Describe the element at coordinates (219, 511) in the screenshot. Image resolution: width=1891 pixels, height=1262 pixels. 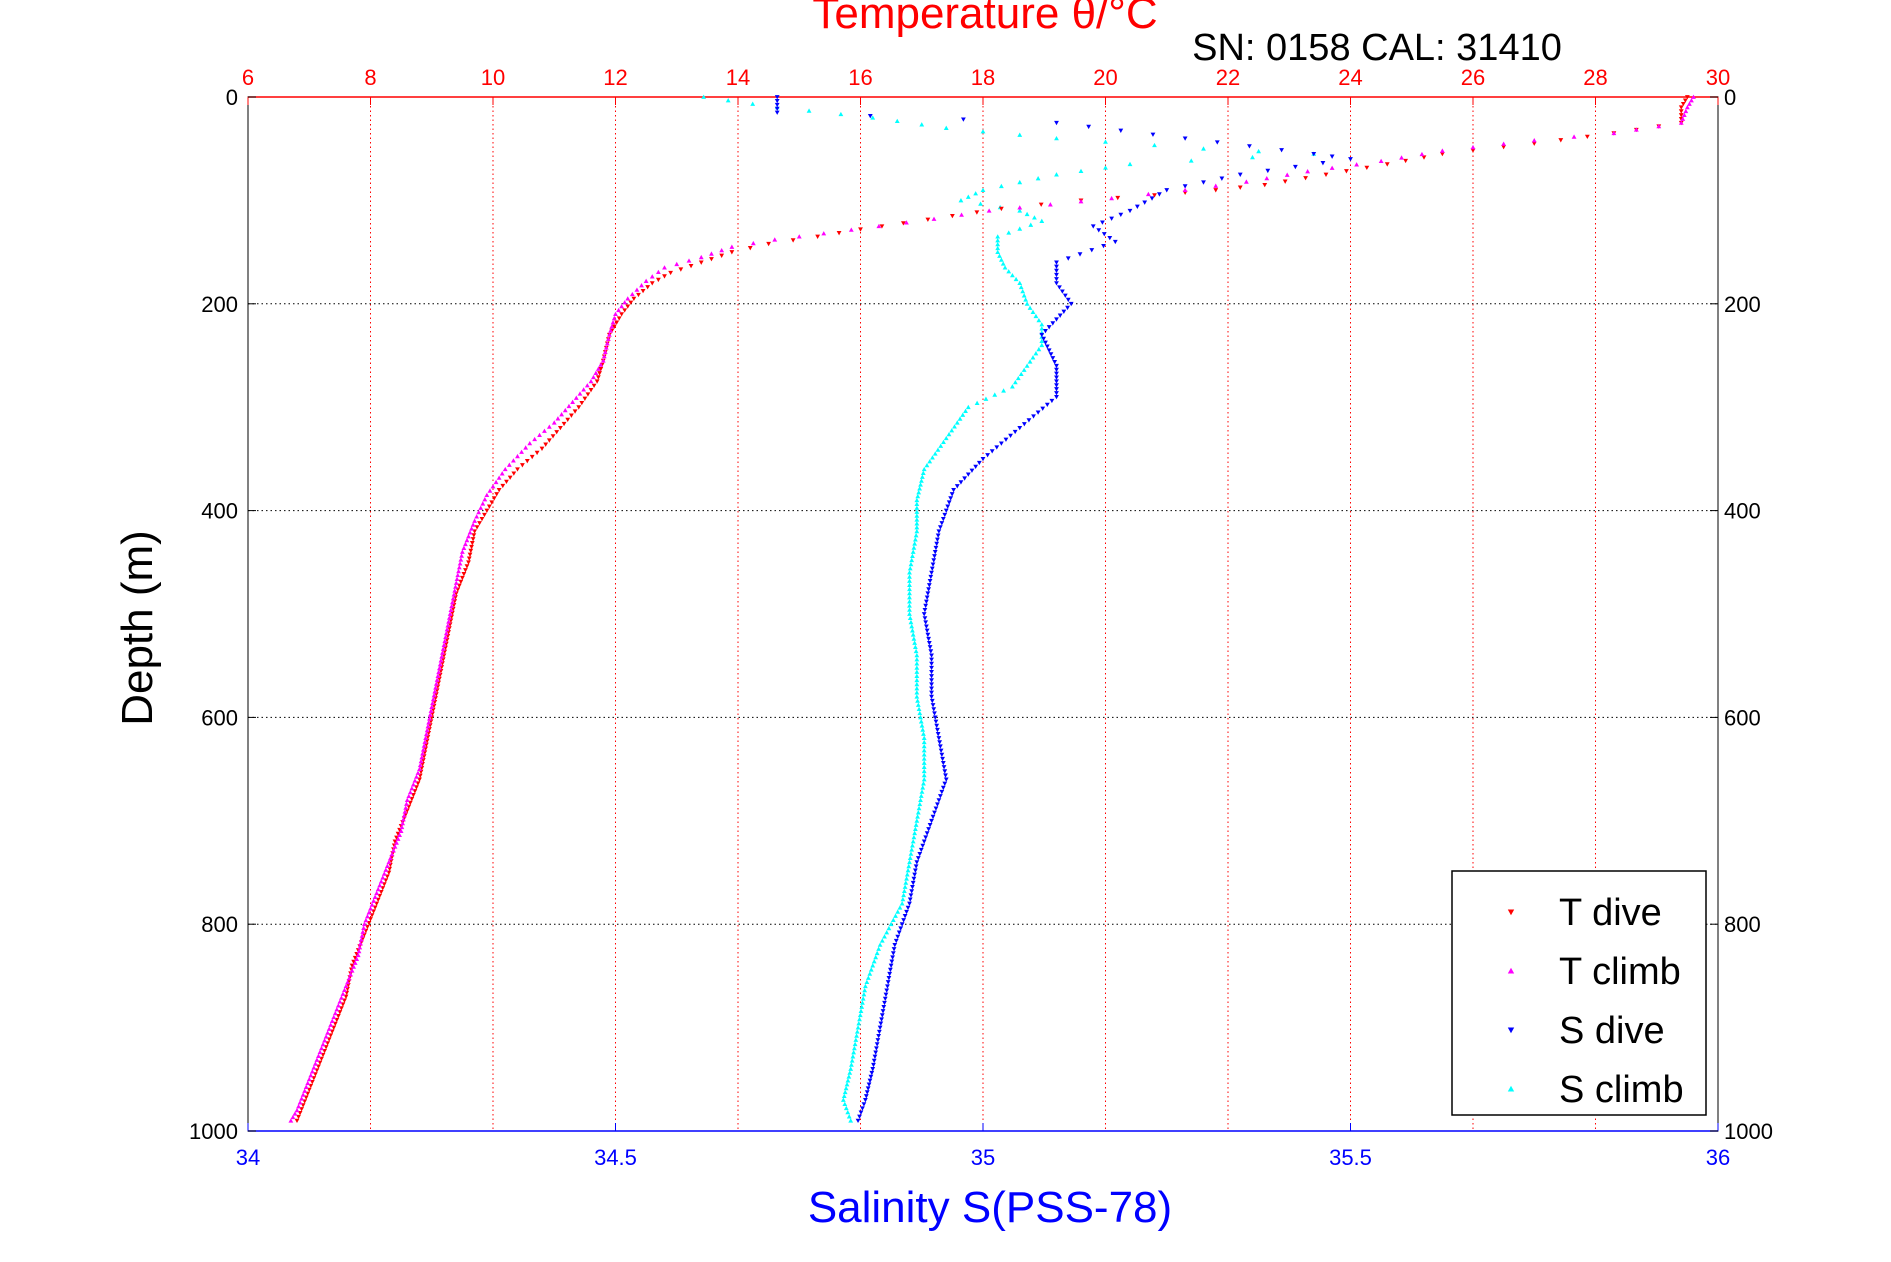
I see `depth-tick-label-left: 400` at that location.